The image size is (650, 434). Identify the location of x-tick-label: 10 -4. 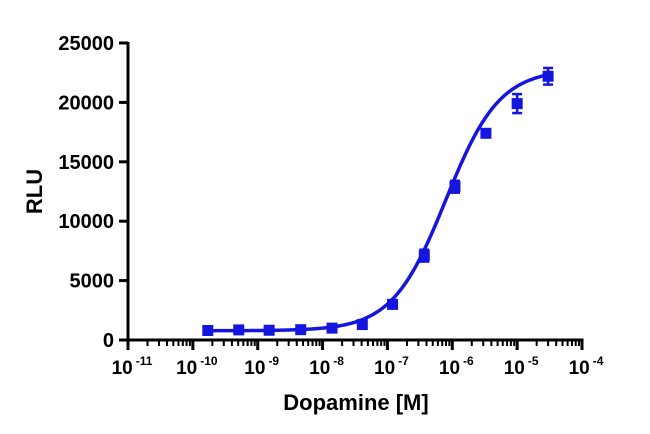
(586, 366).